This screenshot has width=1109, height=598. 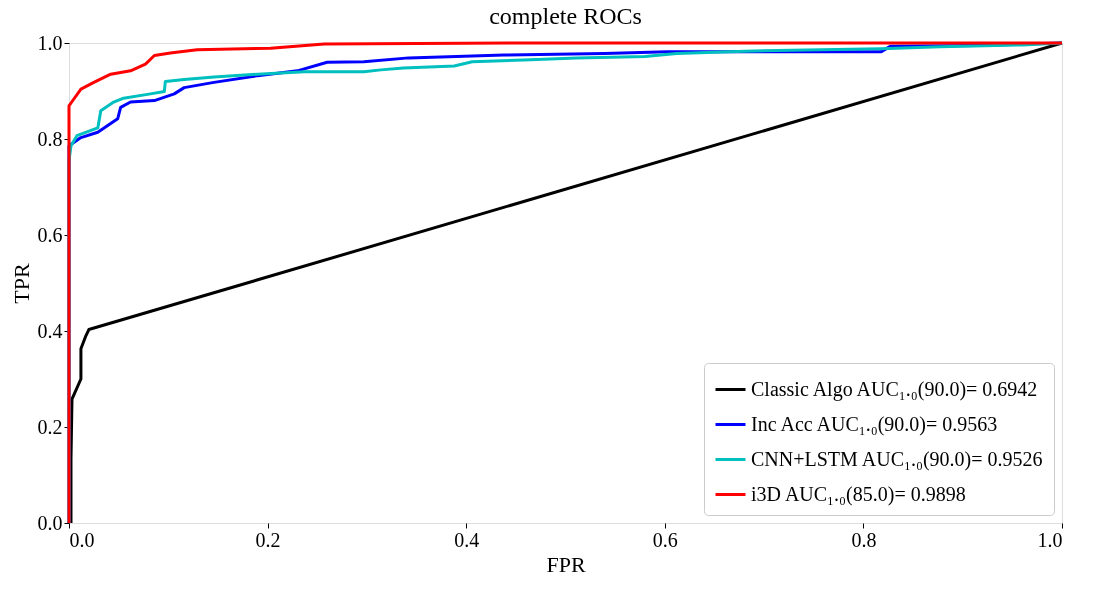 I want to click on legend-label: Inc Acc AUC₁.₀(90.0)= 0.9563, so click(x=874, y=424).